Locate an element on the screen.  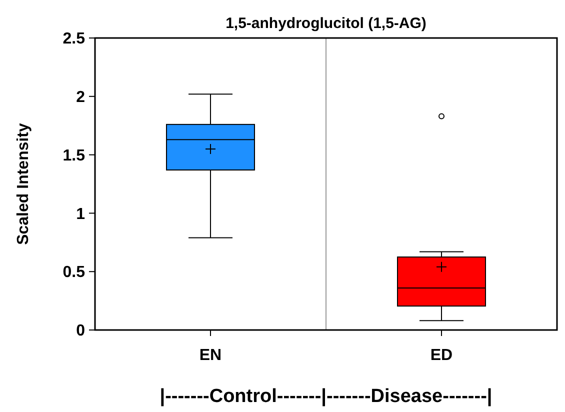
y-axis-title: Scaled Intensity is located at coordinates (23, 183).